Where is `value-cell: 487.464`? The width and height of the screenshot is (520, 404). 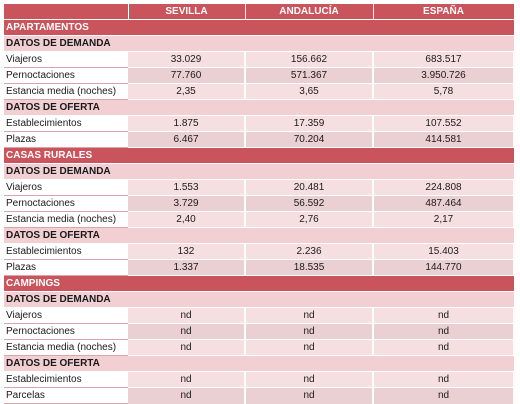 value-cell: 487.464 is located at coordinates (444, 203).